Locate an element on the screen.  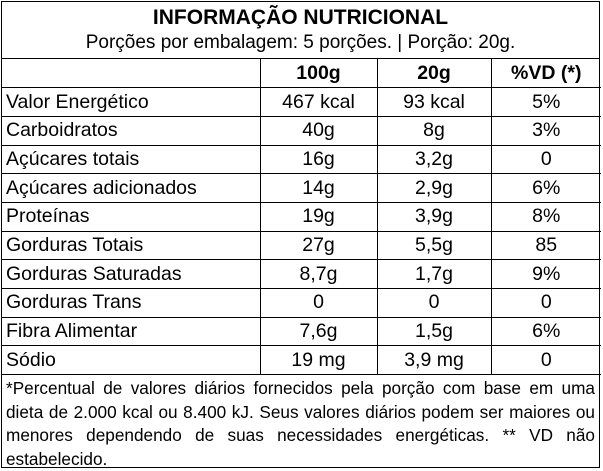
nutrient-name: Açúcares adicionados is located at coordinates (131, 188).